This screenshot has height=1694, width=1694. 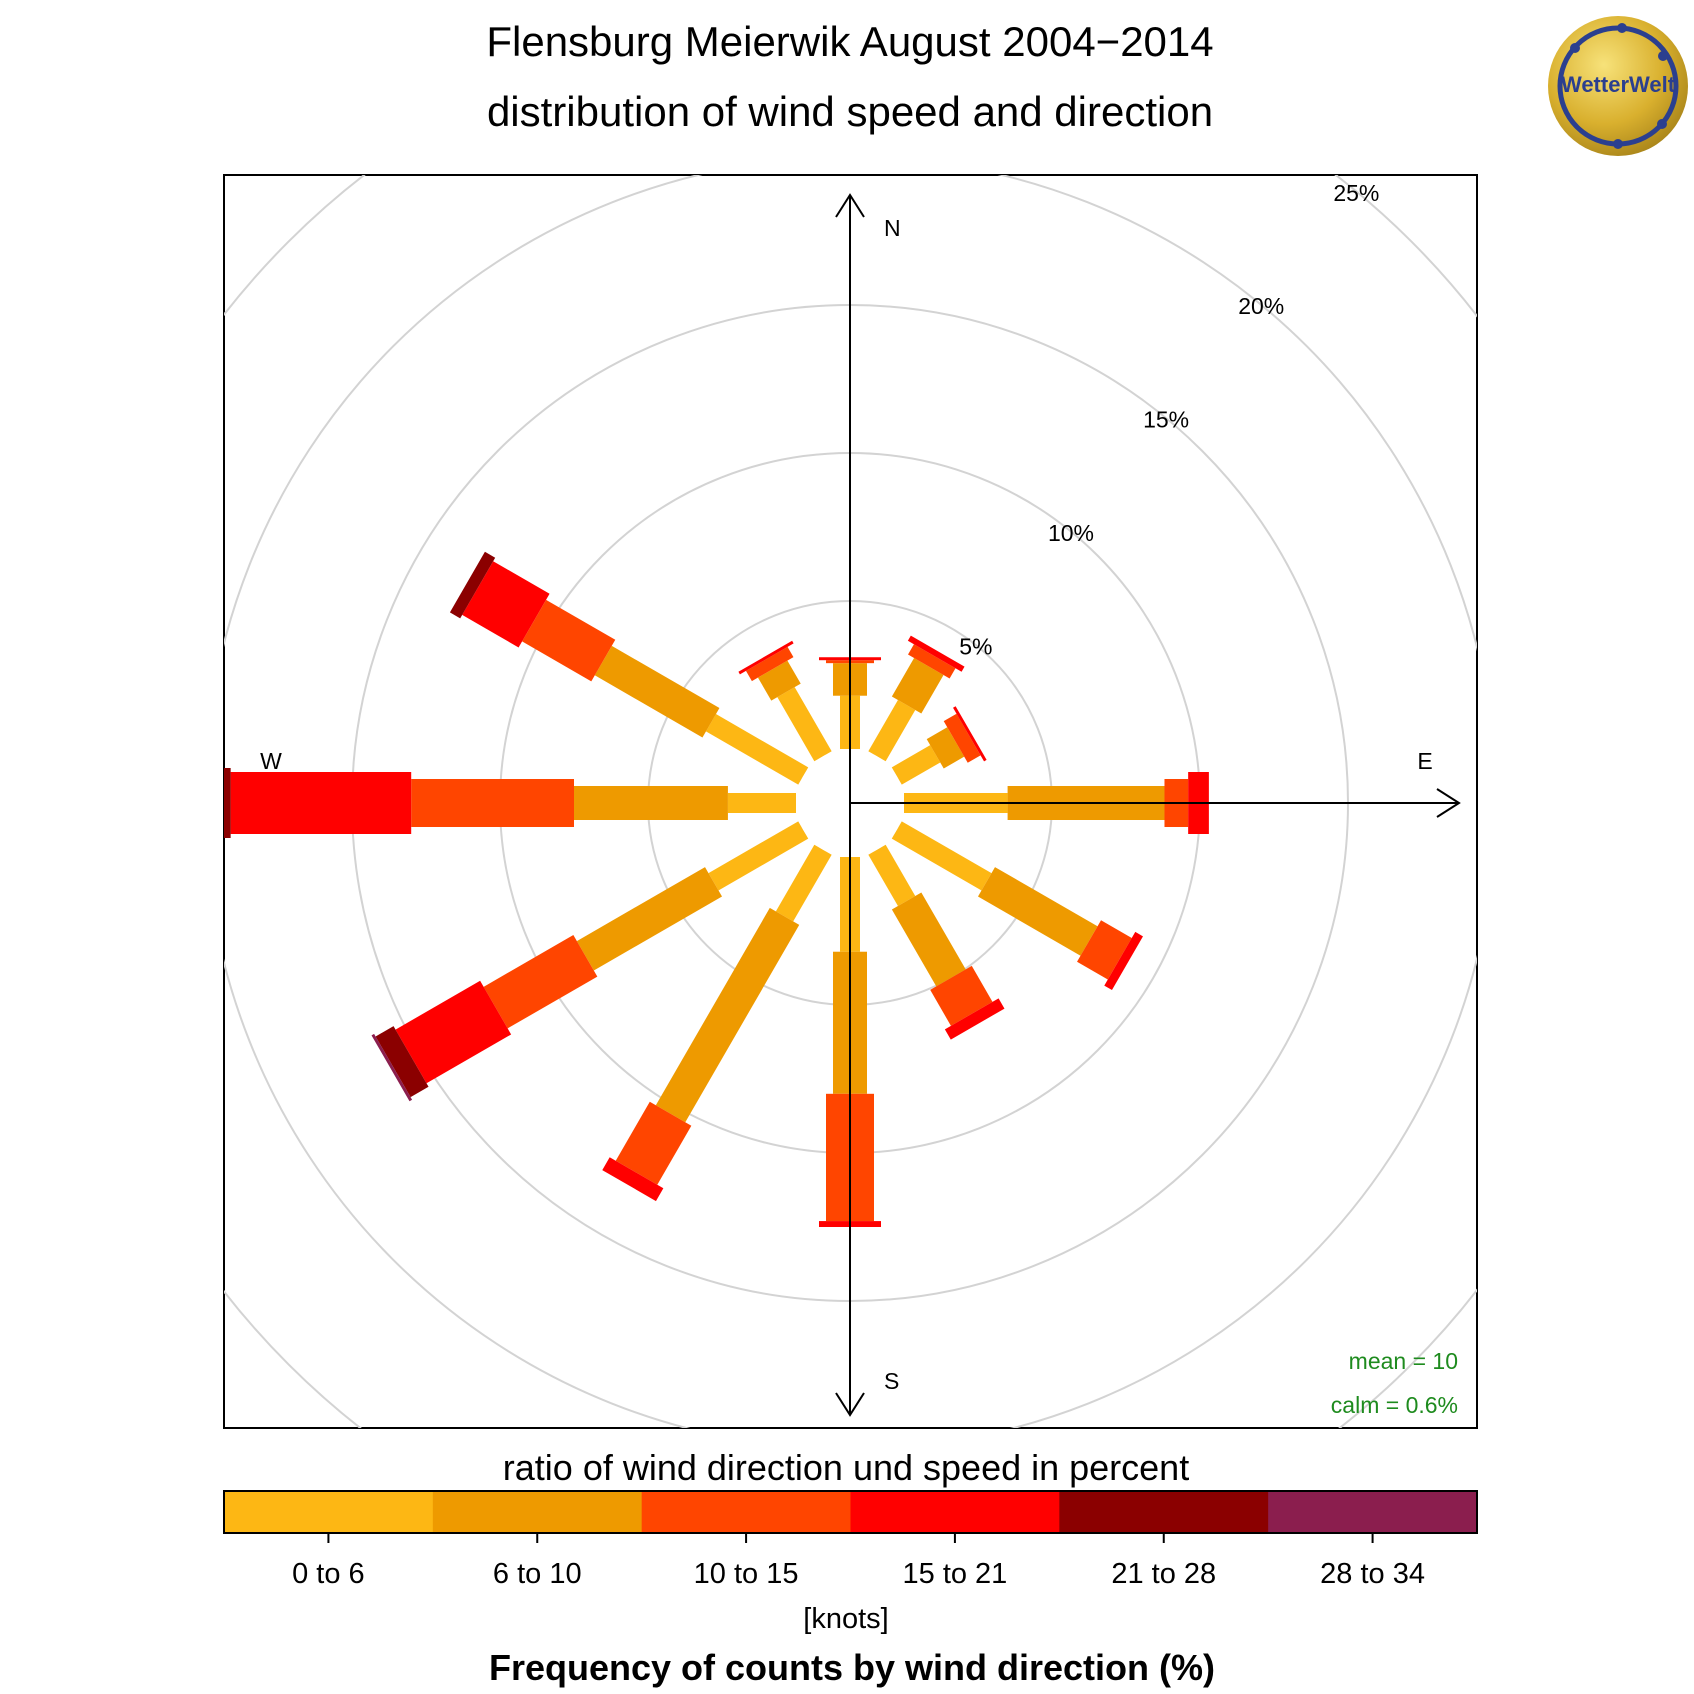 I want to click on bar-SSE-bin3, so click(x=974, y=1019).